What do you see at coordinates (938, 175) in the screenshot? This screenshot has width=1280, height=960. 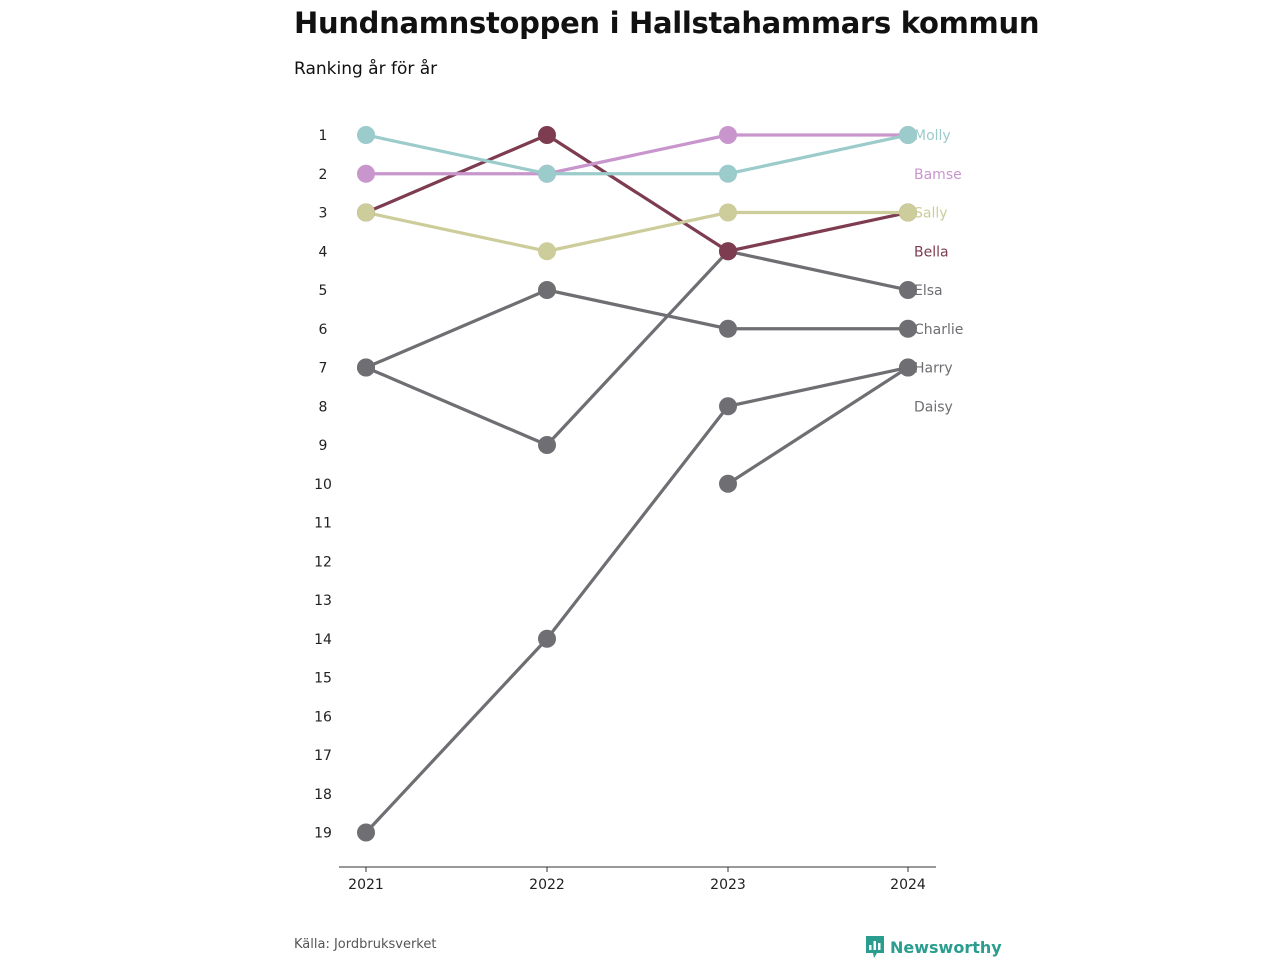 I see `series-label-bamse: Bamse` at bounding box center [938, 175].